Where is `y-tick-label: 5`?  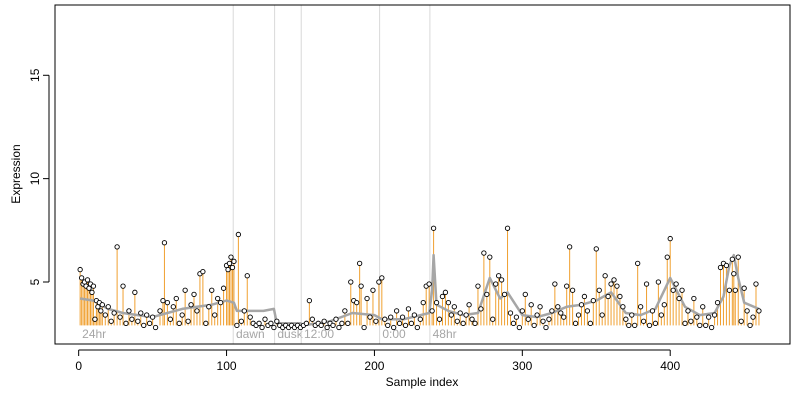
y-tick-label: 5 is located at coordinates (35, 281).